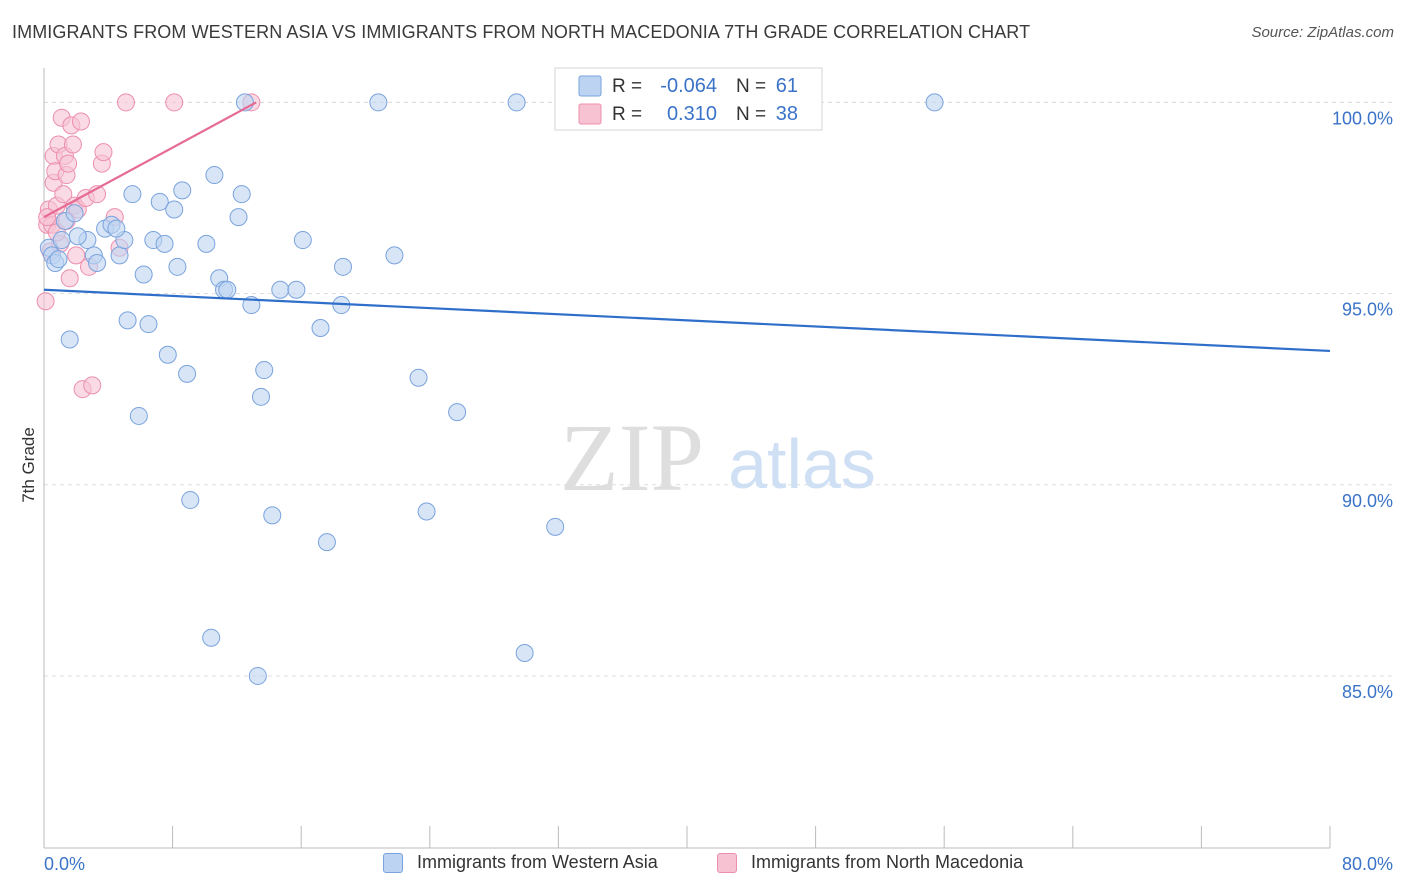 The height and width of the screenshot is (892, 1406). I want to click on stats-n-value-1: 61, so click(787, 86).